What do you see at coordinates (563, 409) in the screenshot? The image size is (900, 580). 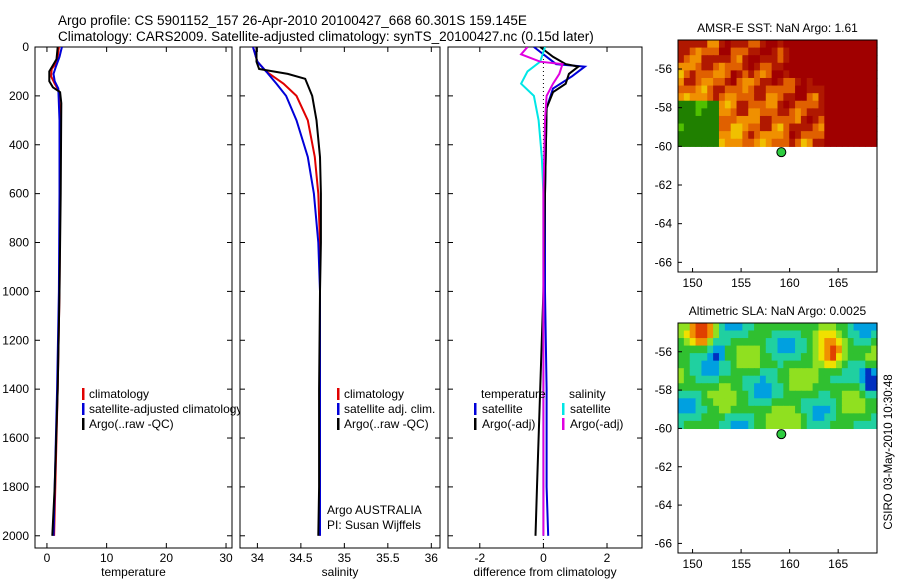 I see `legend-swatch` at bounding box center [563, 409].